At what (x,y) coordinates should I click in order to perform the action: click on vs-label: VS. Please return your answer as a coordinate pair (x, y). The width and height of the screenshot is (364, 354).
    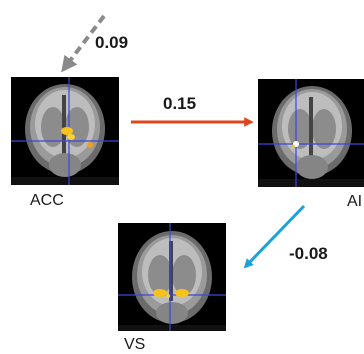
    Looking at the image, I should click on (135, 344).